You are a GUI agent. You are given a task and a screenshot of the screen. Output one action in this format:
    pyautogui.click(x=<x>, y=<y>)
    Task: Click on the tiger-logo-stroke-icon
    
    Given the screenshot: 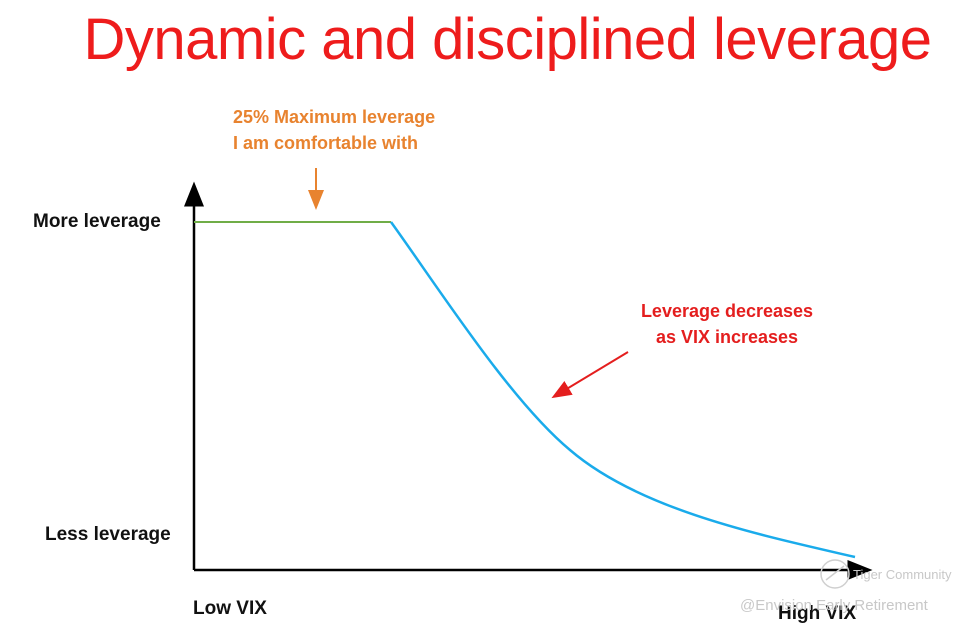 What is the action you would take?
    pyautogui.click(x=835, y=573)
    